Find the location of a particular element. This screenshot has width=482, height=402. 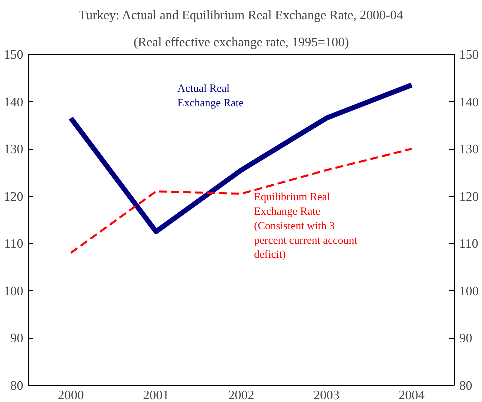

y-tick-label: 110 is located at coordinates (14, 244).